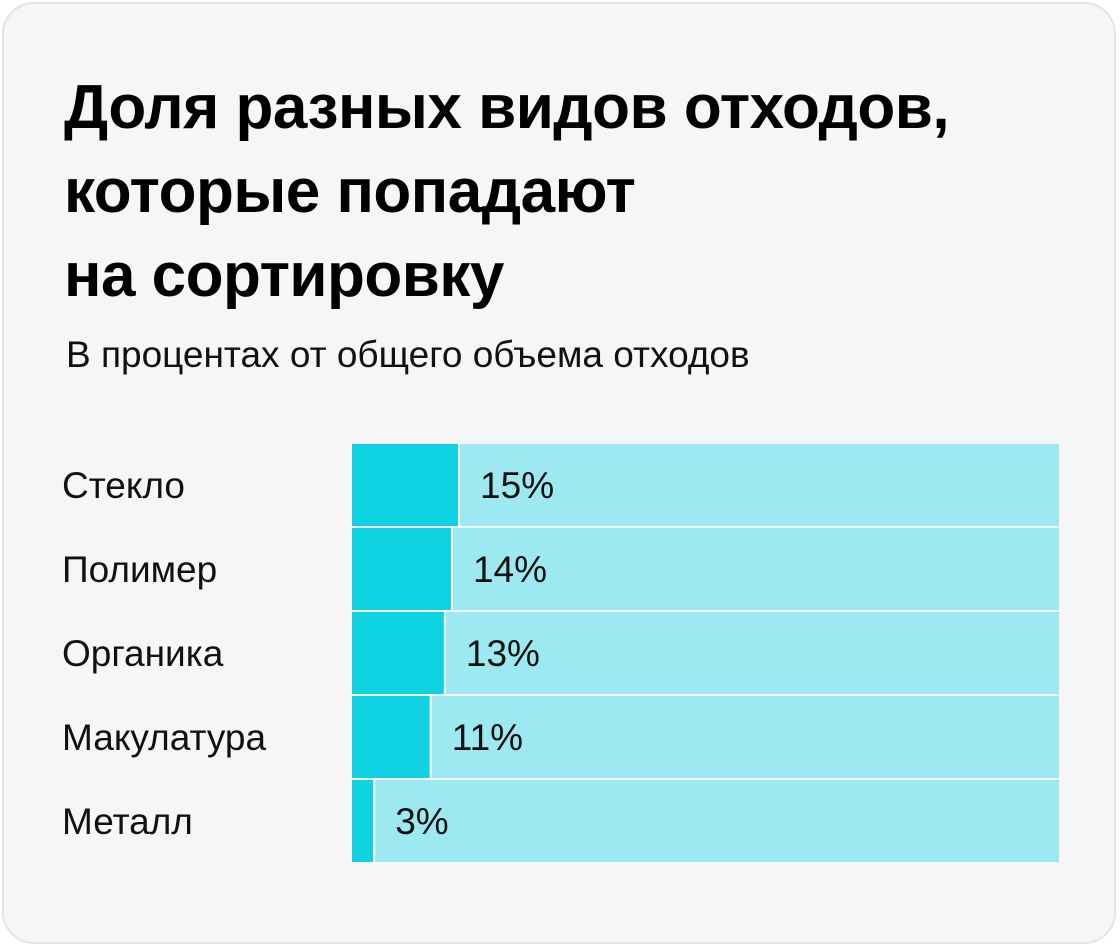  Describe the element at coordinates (139, 569) in the screenshot. I see `category-label: Полимер` at that location.